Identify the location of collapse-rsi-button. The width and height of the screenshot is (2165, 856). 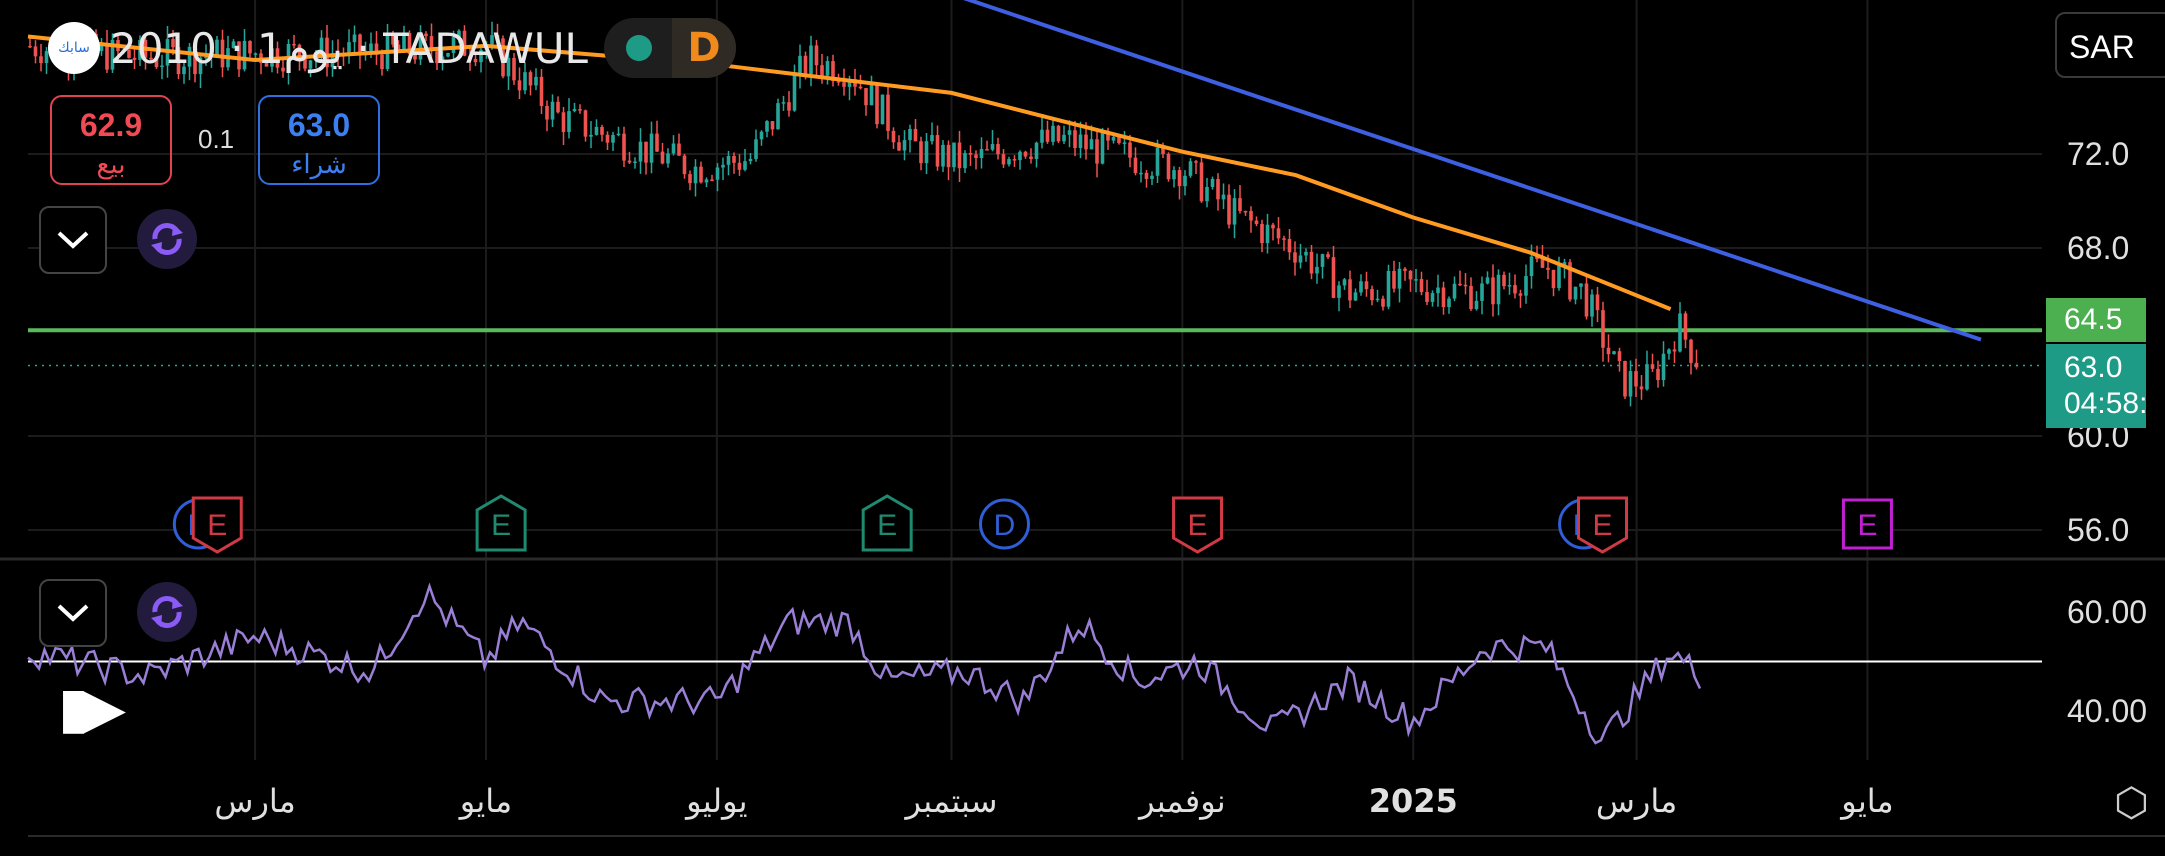
(73, 613).